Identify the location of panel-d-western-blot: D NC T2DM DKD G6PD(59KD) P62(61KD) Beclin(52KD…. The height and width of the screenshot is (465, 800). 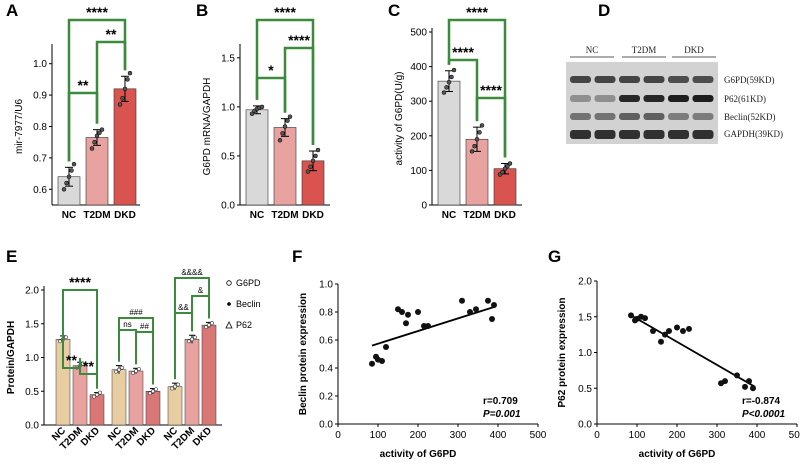
(674, 72).